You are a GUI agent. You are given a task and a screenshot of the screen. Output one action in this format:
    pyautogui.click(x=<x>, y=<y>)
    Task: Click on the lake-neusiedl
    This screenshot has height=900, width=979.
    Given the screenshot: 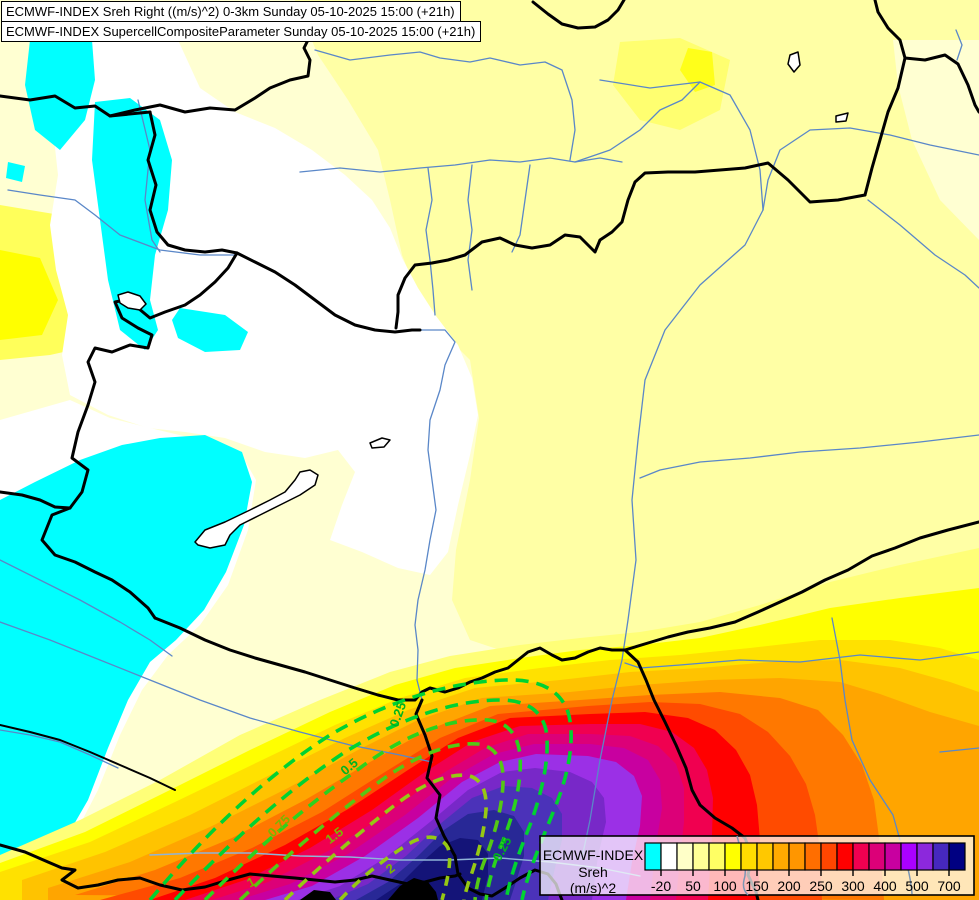 What is the action you would take?
    pyautogui.click(x=132, y=301)
    